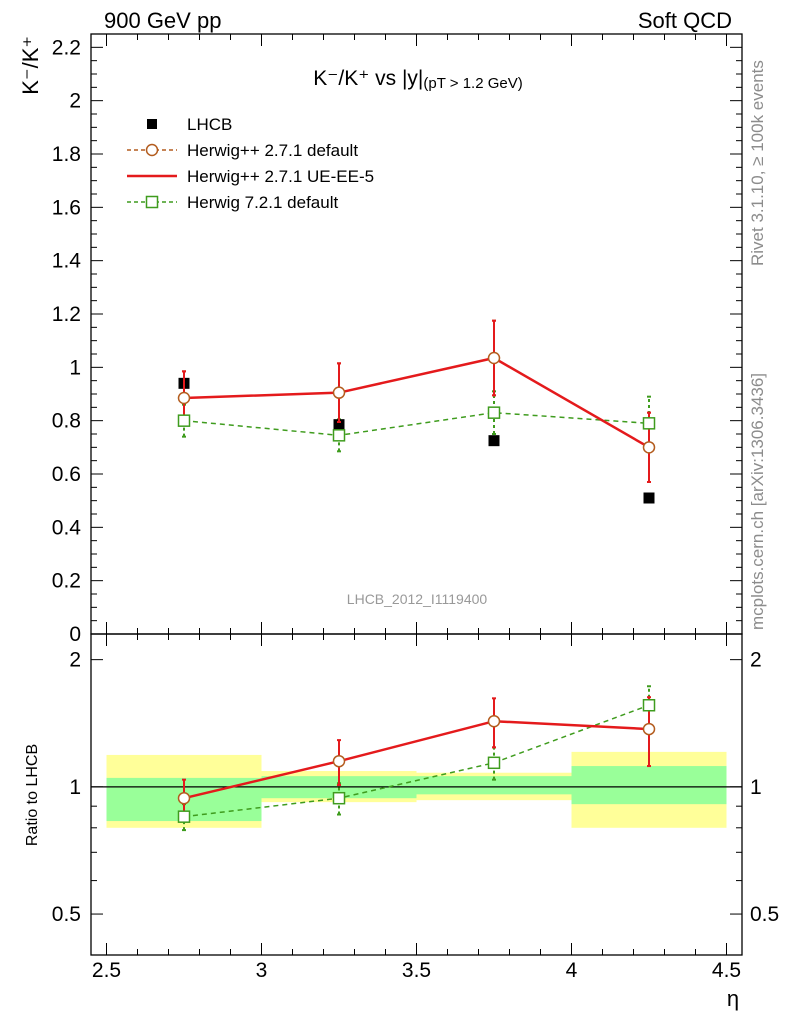  Describe the element at coordinates (75, 367) in the screenshot. I see `y-tick-label: 1` at that location.